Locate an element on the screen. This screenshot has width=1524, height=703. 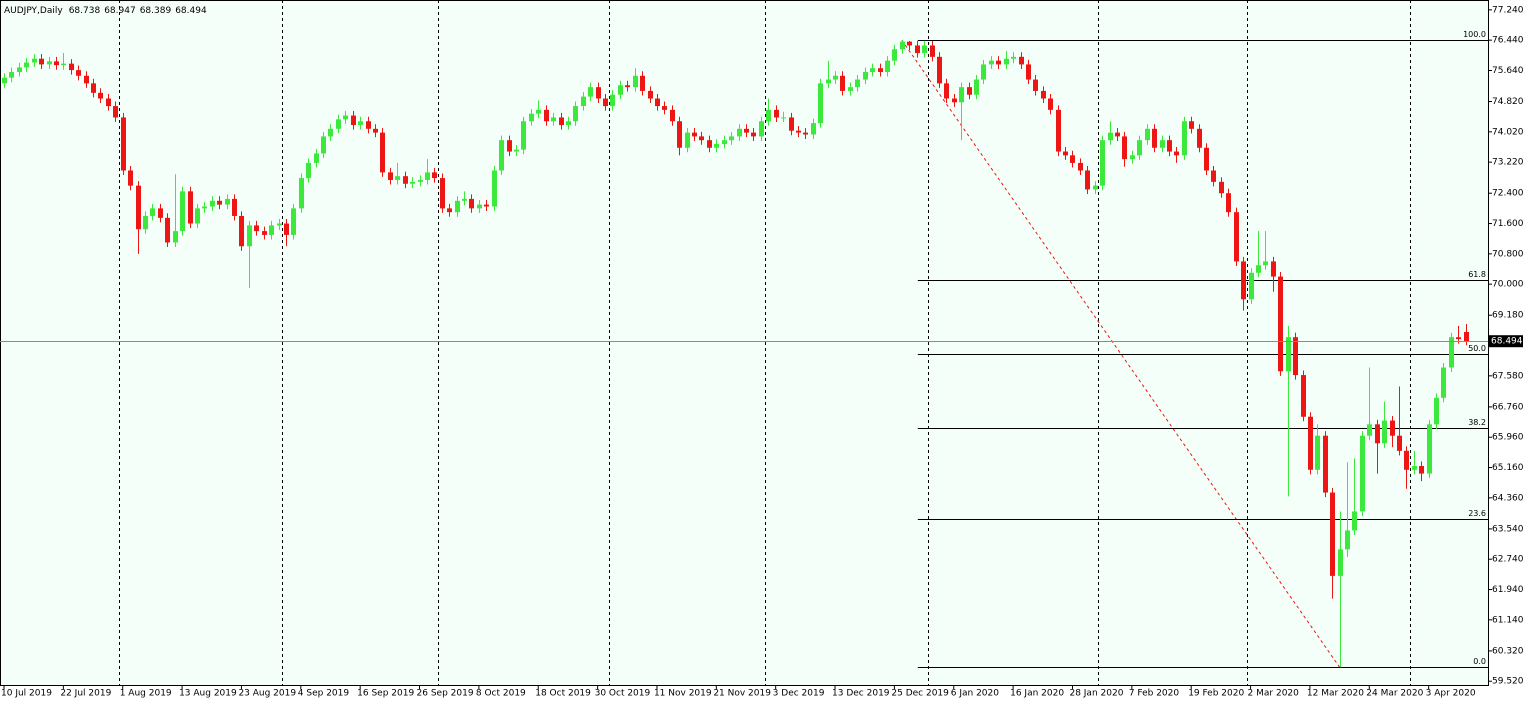
y-tick-label: 76.440 is located at coordinates (1508, 41).